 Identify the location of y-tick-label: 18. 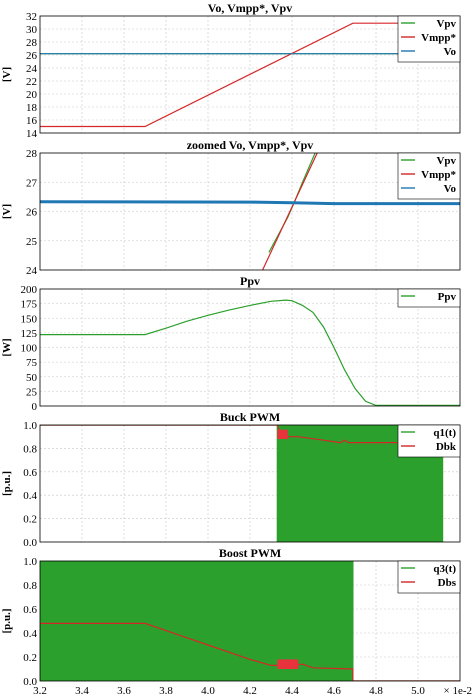
(32, 108).